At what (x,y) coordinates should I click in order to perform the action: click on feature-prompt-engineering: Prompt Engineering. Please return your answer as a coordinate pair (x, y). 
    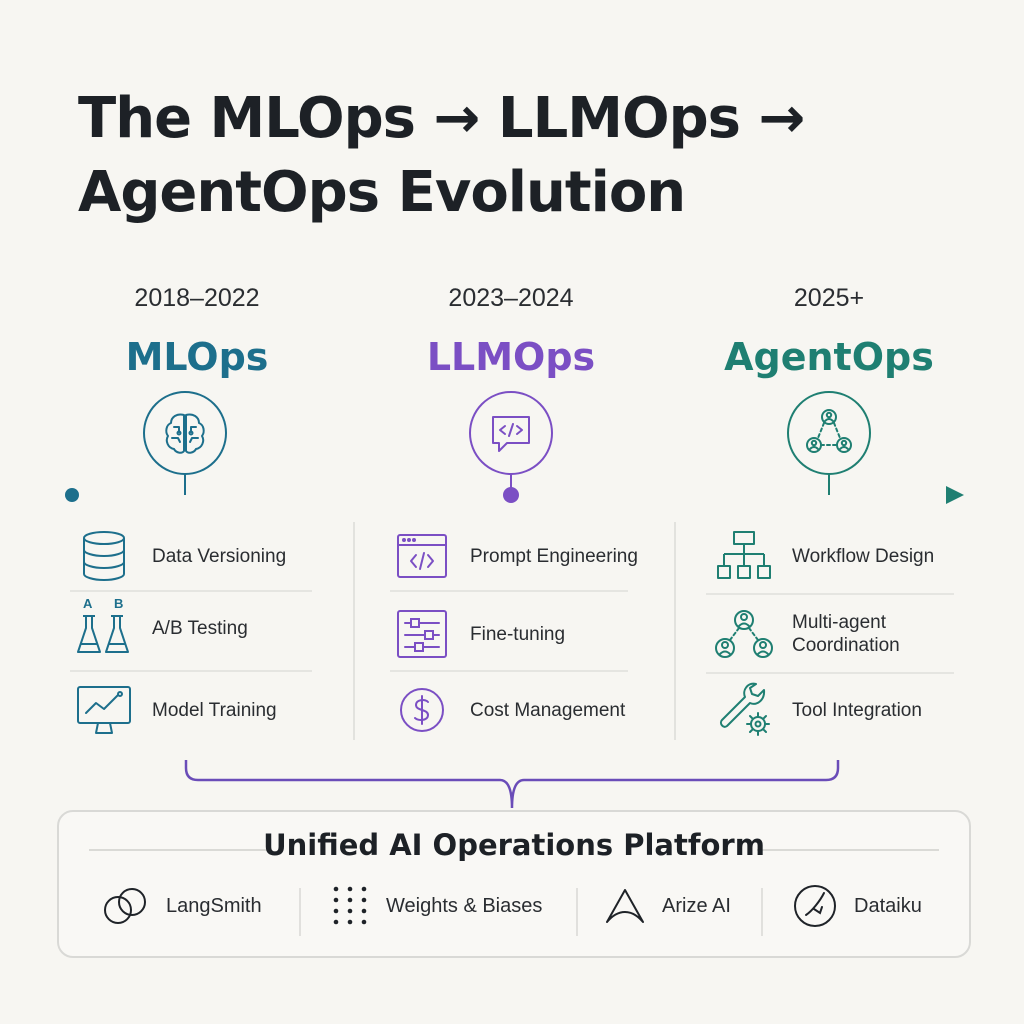
    Looking at the image, I should click on (514, 556).